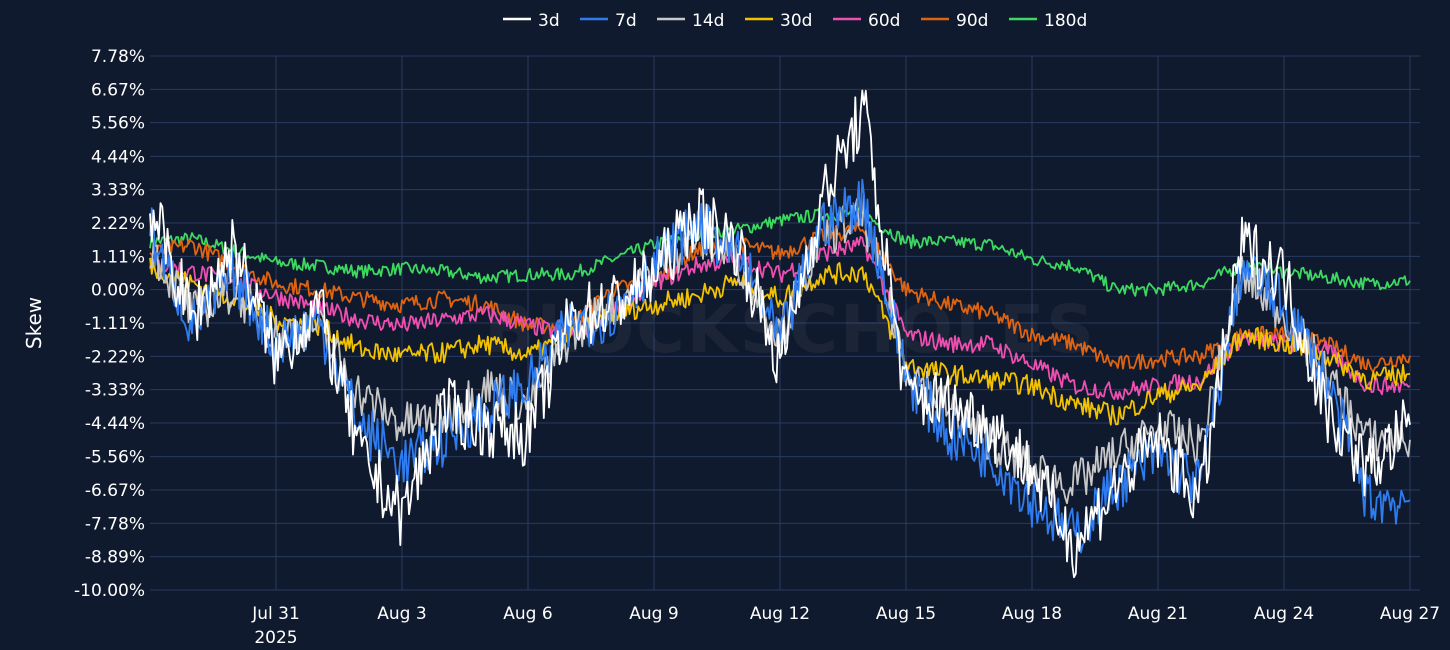  What do you see at coordinates (109, 591) in the screenshot?
I see `y-tick-label: -10.00%` at bounding box center [109, 591].